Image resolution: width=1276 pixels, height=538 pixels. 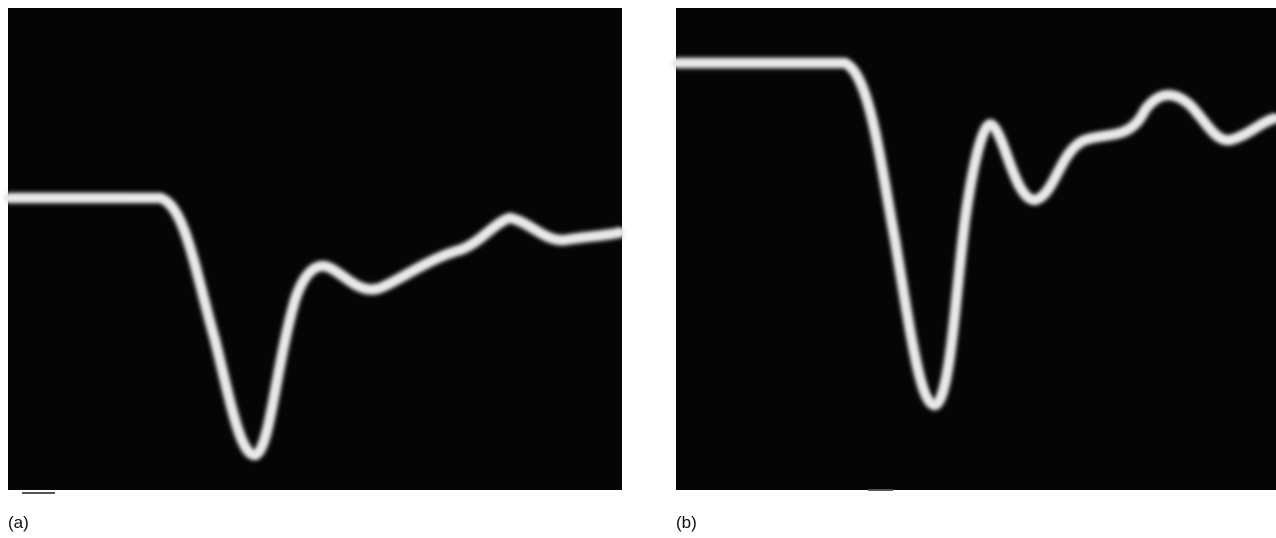 What do you see at coordinates (18, 522) in the screenshot?
I see `panel-label: (a)` at bounding box center [18, 522].